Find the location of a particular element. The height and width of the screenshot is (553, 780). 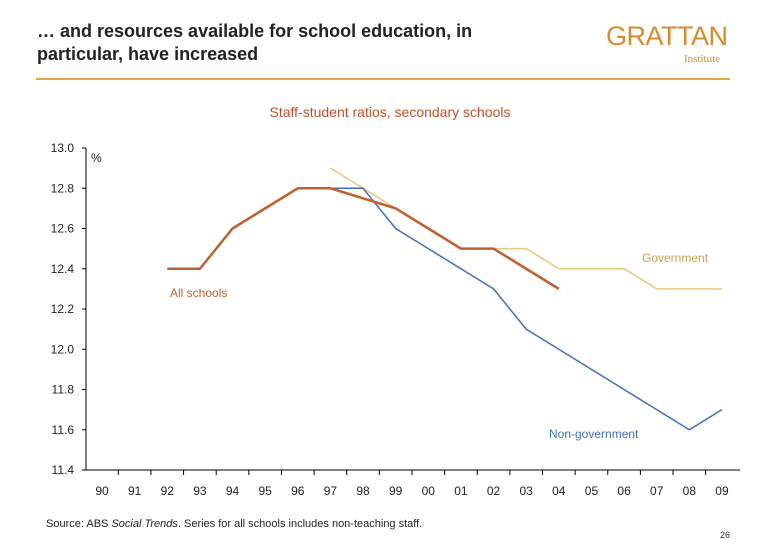

y-axis-unit: % is located at coordinates (96, 158).